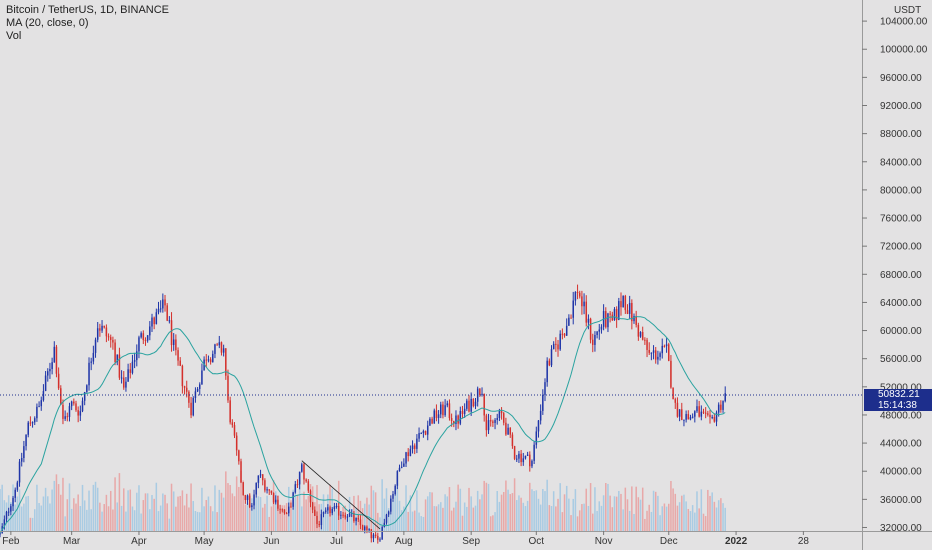 This screenshot has height=550, width=932. What do you see at coordinates (88, 10) in the screenshot?
I see `symbol-title: Bitcoin / TetherUS, 1D, BINANCE` at bounding box center [88, 10].